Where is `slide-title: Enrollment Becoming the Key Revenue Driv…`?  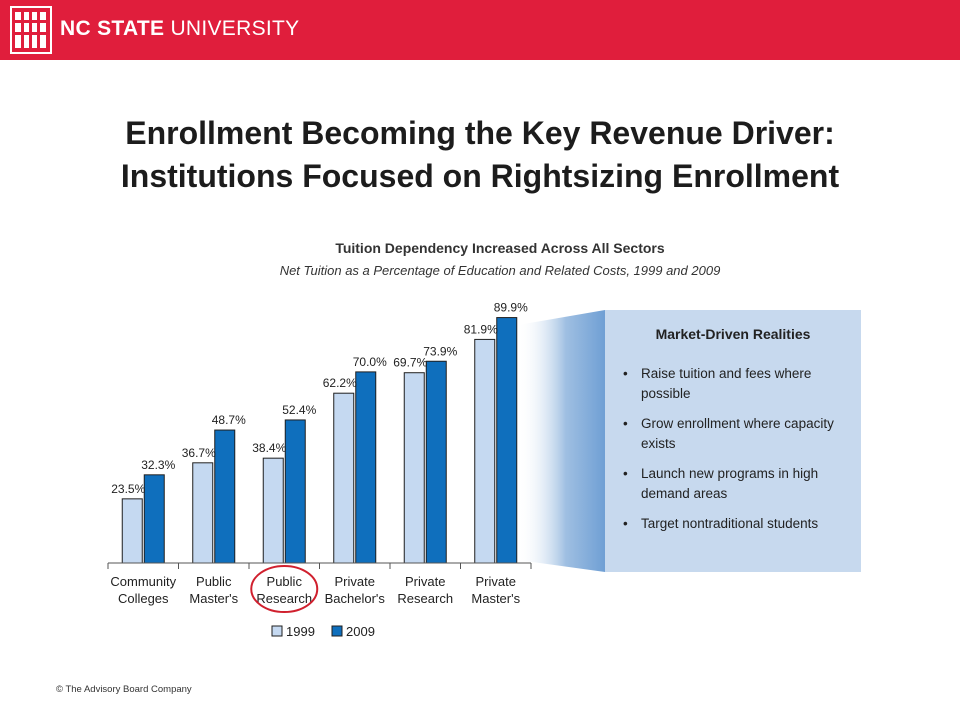 slide-title: Enrollment Becoming the Key Revenue Driv… is located at coordinates (480, 155).